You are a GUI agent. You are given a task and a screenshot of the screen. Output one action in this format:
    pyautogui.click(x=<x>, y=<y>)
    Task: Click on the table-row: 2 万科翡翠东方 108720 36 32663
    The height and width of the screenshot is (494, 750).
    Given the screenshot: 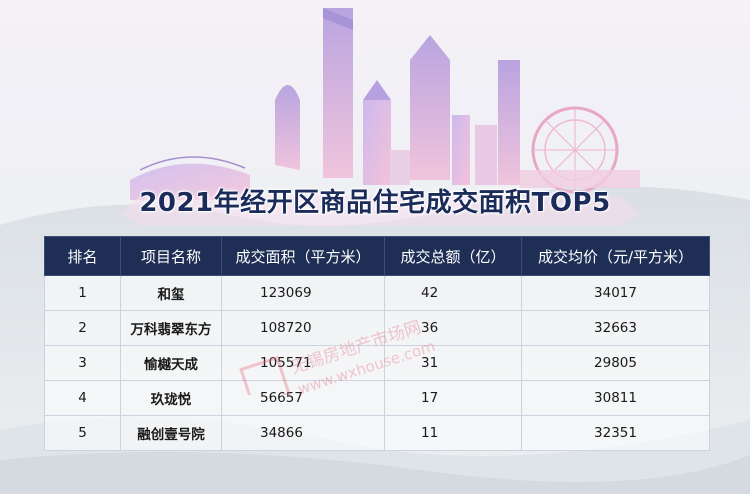 What is the action you would take?
    pyautogui.click(x=377, y=328)
    